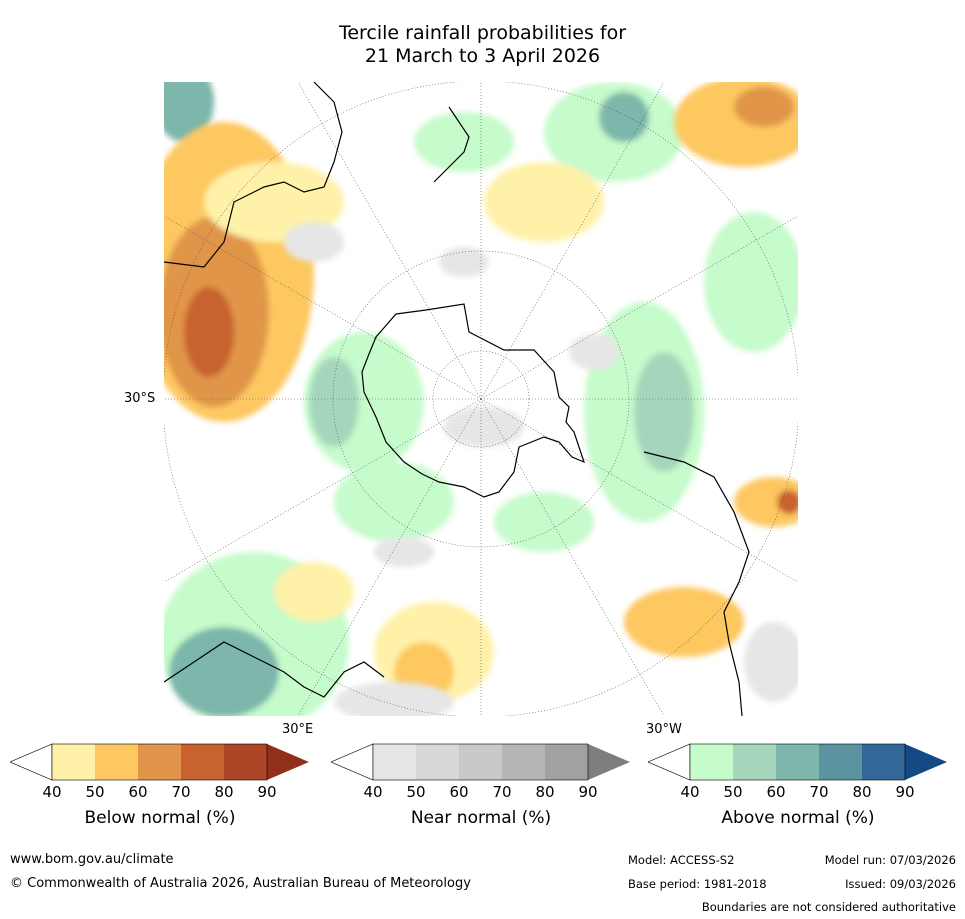 The width and height of the screenshot is (965, 919). Describe the element at coordinates (480, 784) in the screenshot. I see `colorbar-near-normal: 40 50 60 70 80 90 Near normal (%)` at that location.